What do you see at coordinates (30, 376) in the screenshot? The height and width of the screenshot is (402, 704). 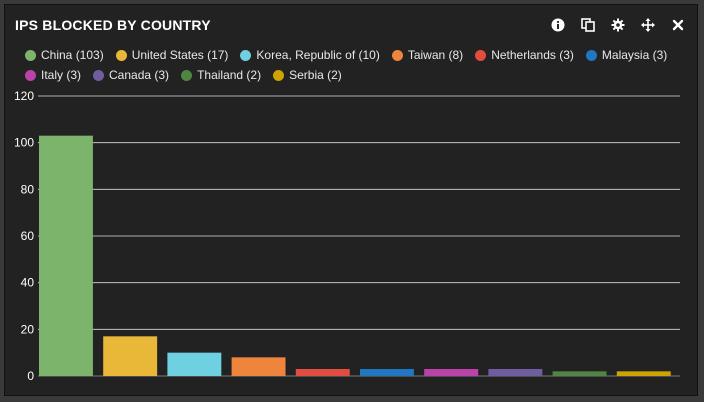 I see `y-tick-label: 0` at bounding box center [30, 376].